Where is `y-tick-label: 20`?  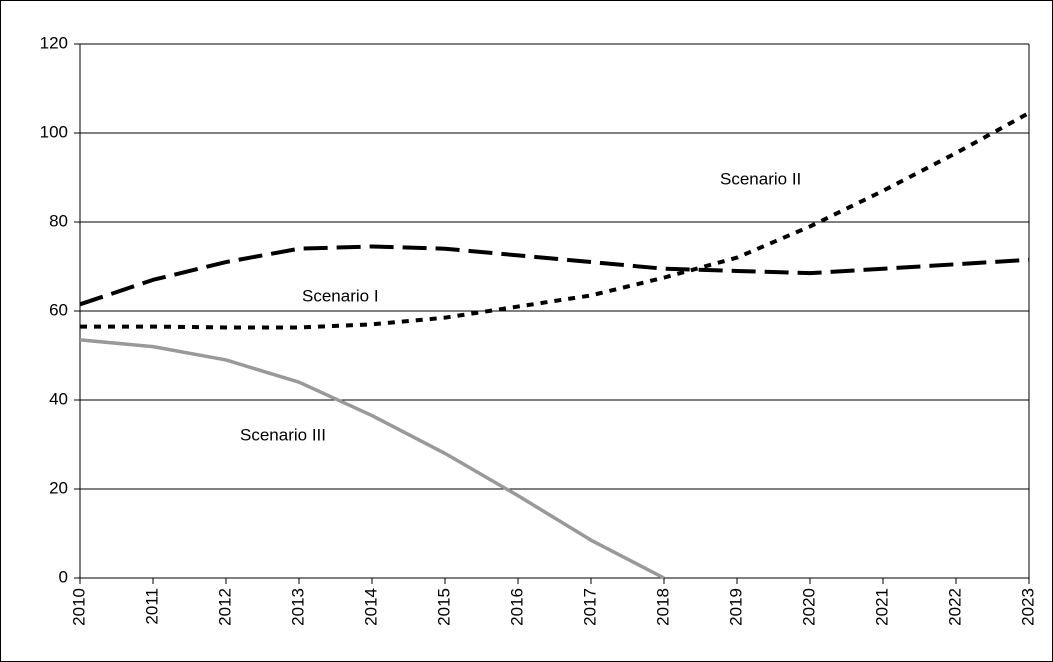
y-tick-label: 20 is located at coordinates (58, 487).